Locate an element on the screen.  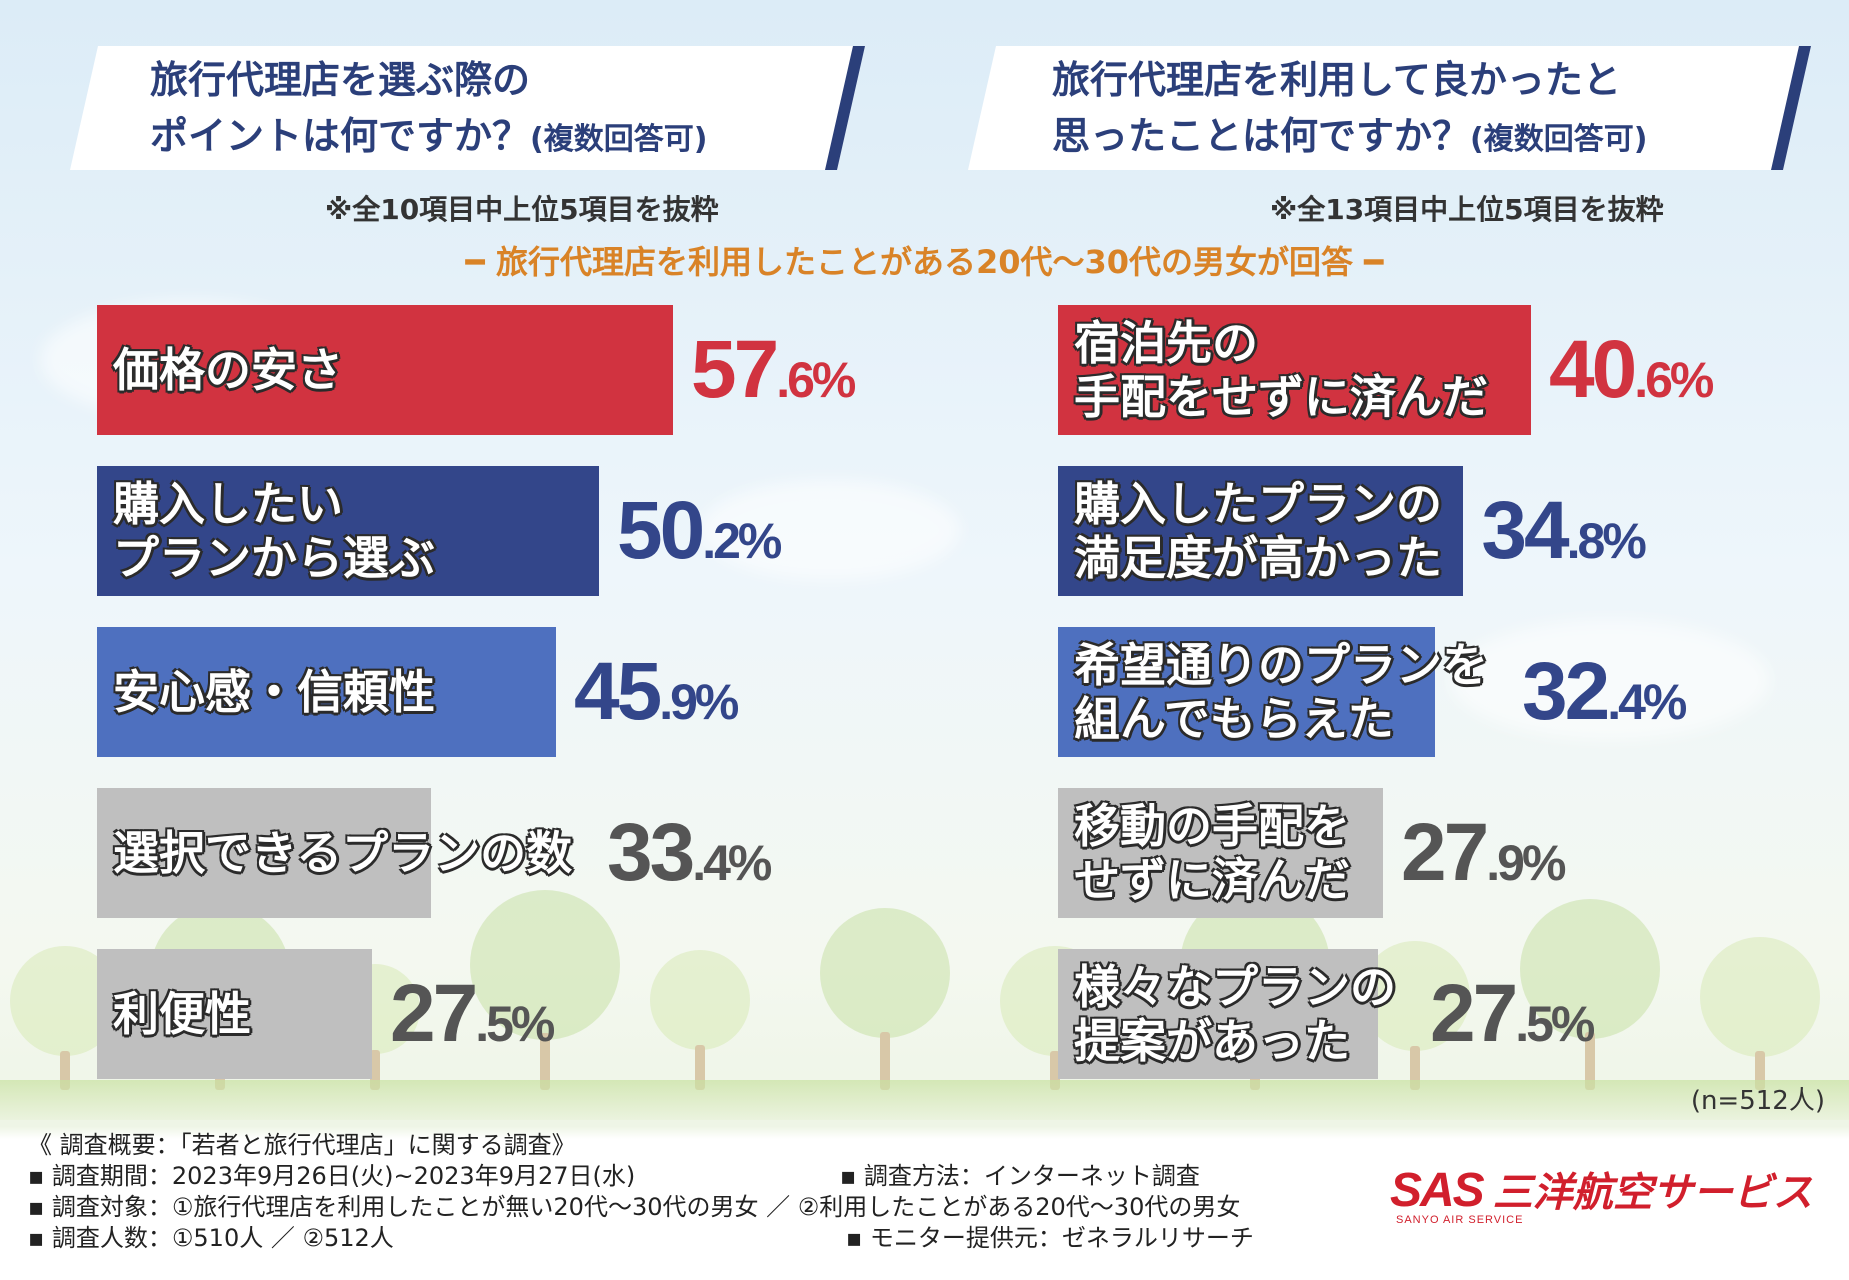
bar-label-left-4: 選択できるプランの数 is located at coordinates (342, 853).